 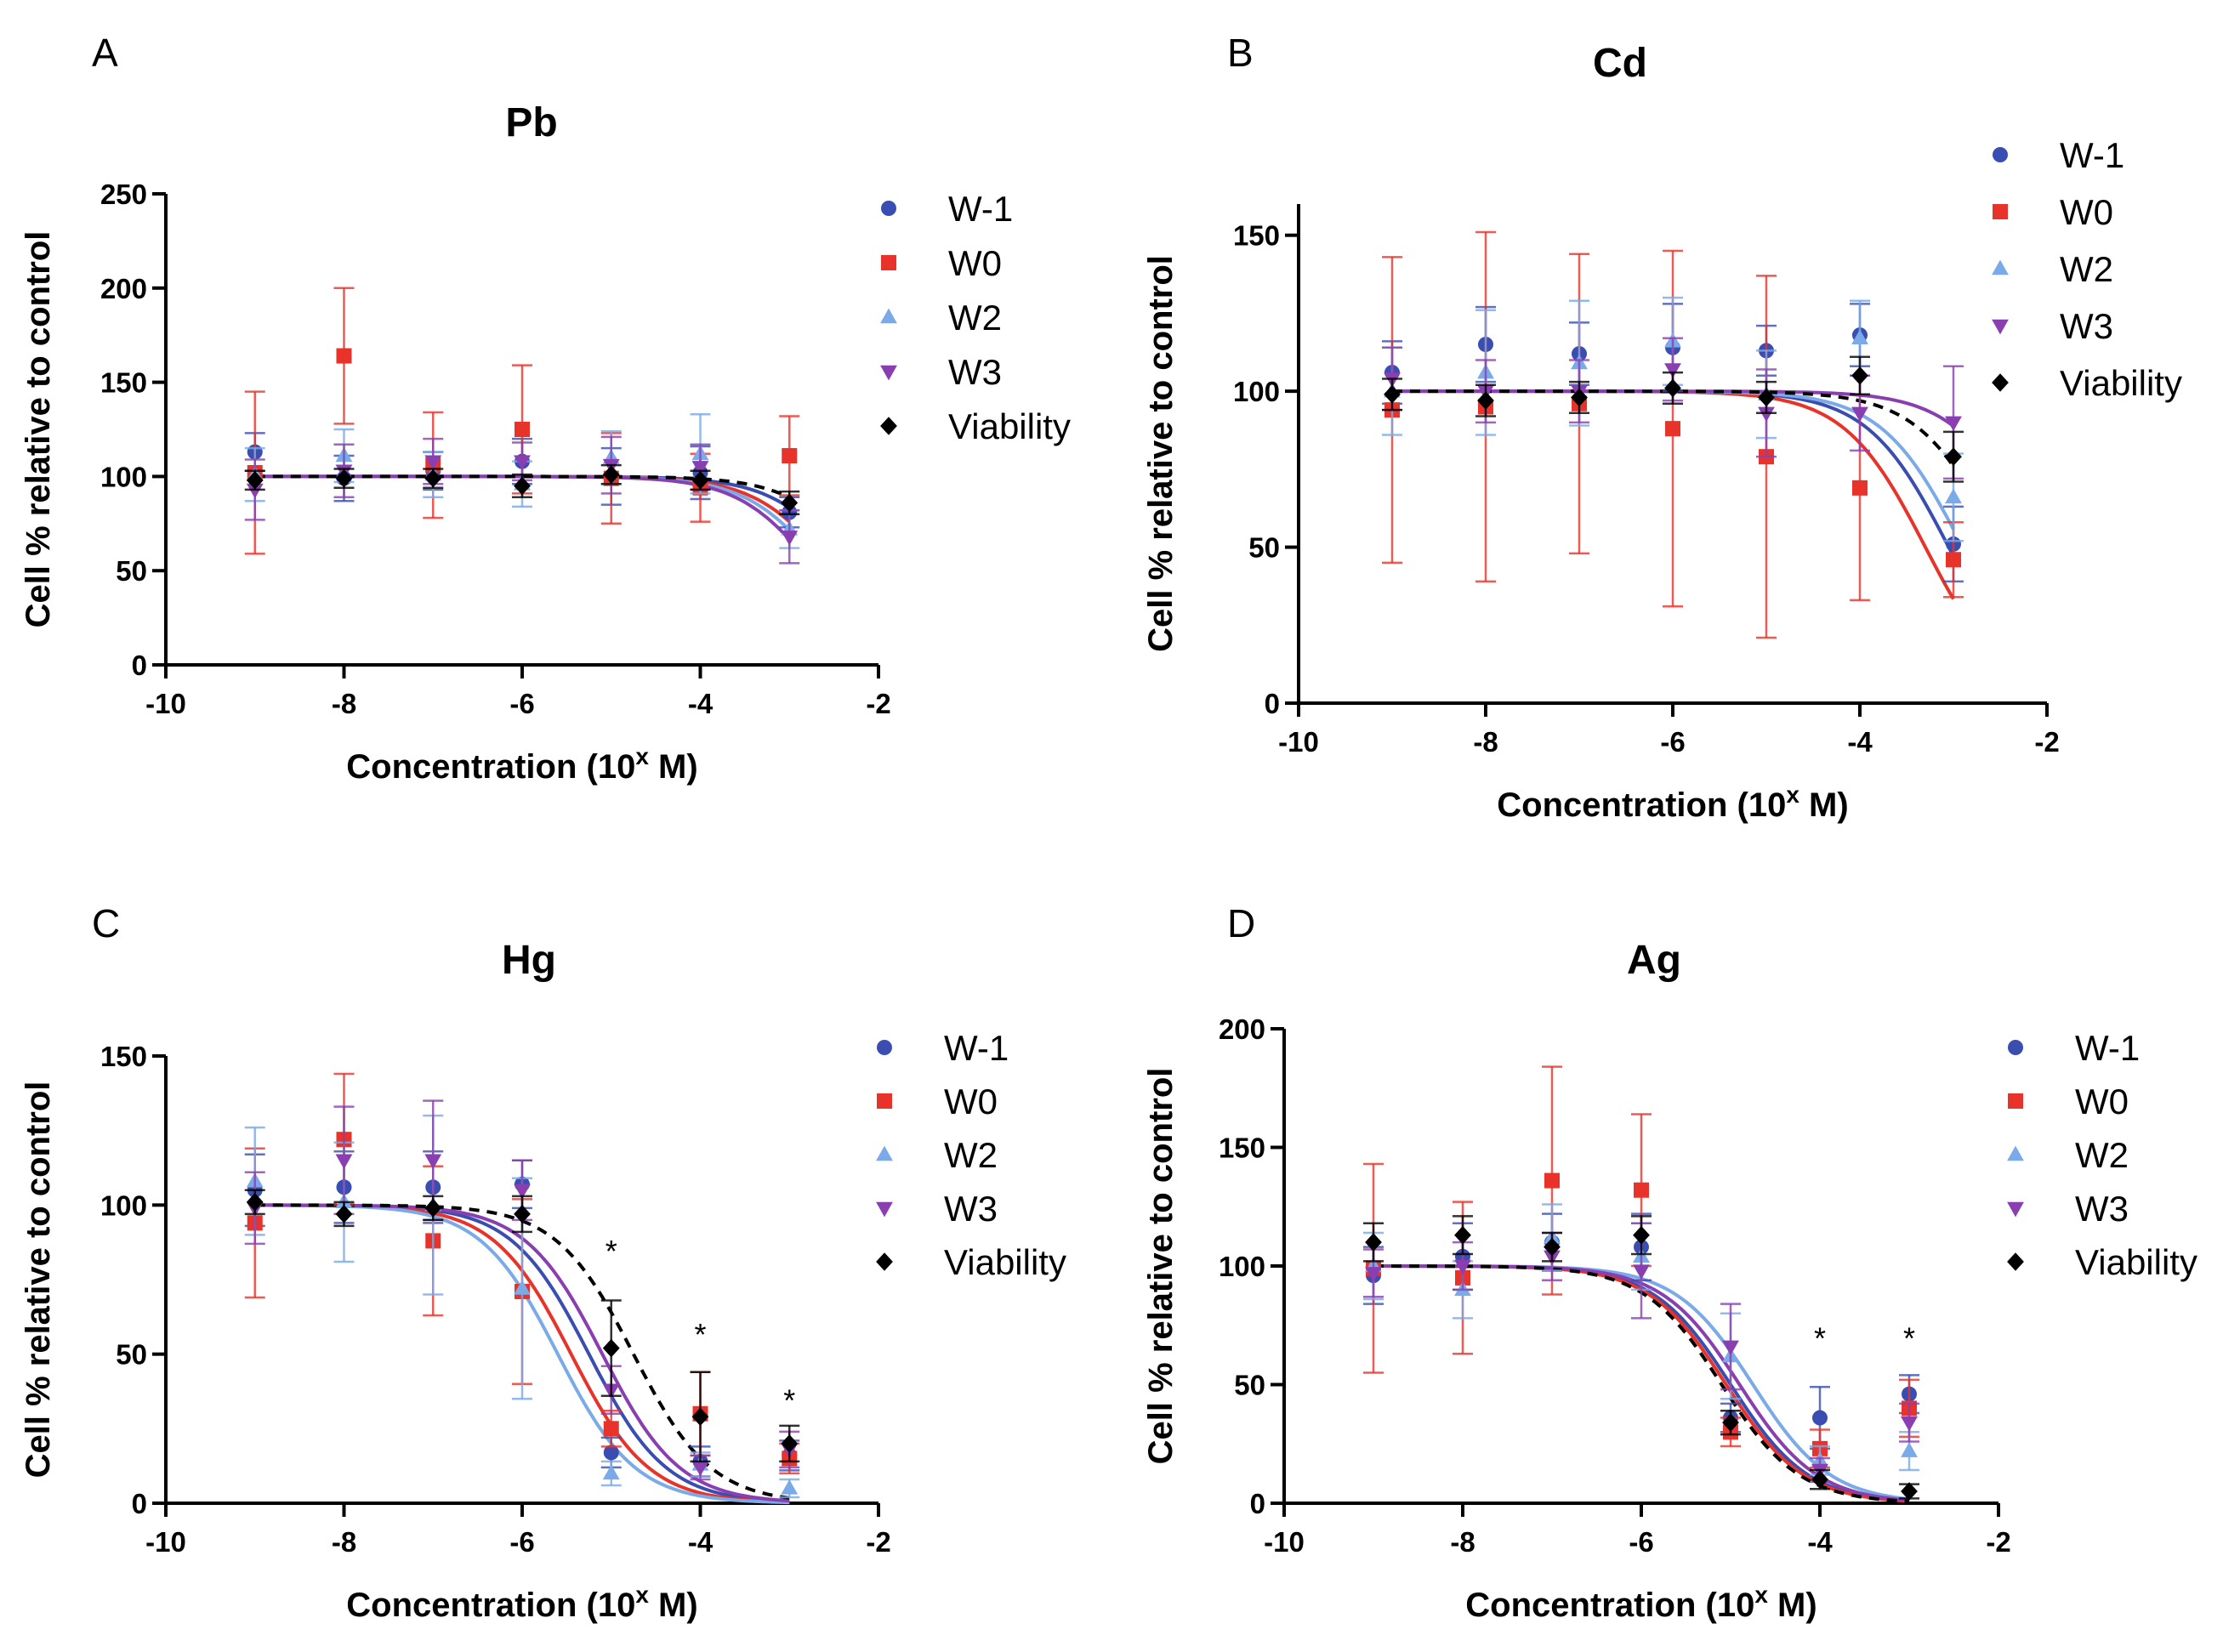 I want to click on y-tick-label: 100, so click(x=124, y=1205).